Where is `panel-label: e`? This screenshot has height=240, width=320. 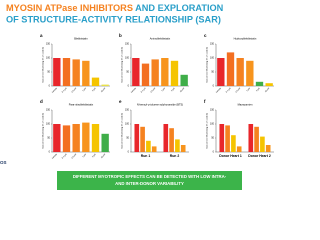
panel-label: e is located at coordinates (120, 101).